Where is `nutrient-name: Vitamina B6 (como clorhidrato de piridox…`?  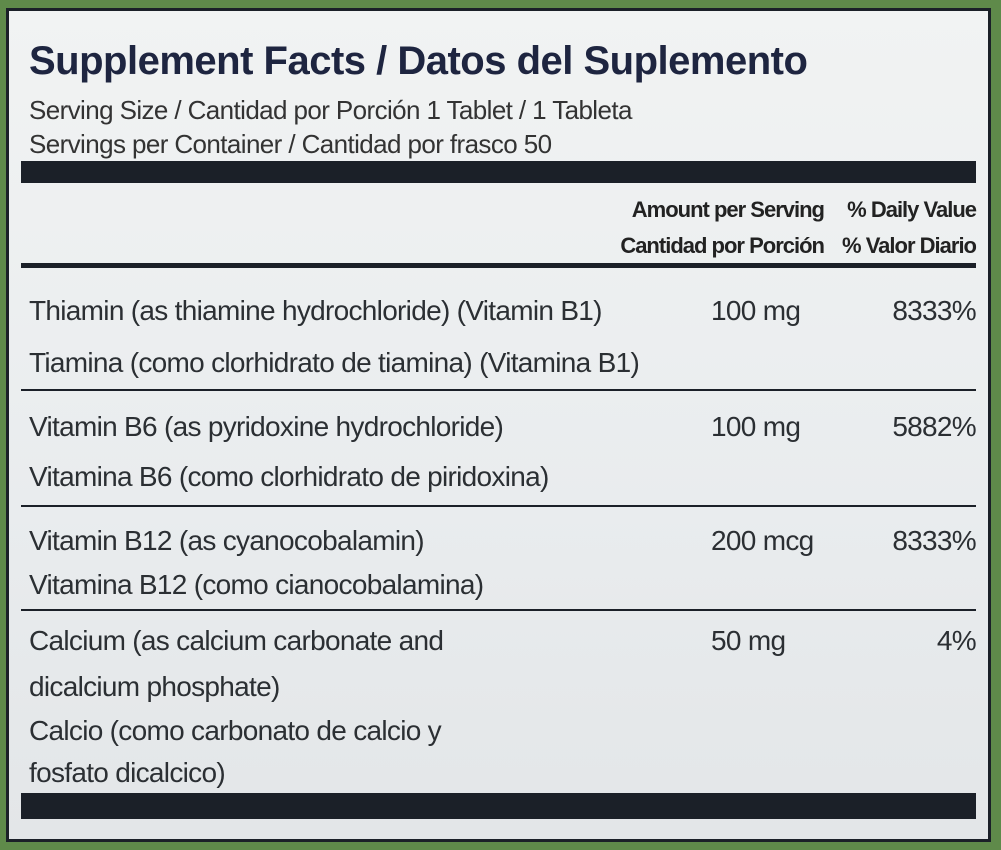 nutrient-name: Vitamina B6 (como clorhidrato de piridox… is located at coordinates (289, 476).